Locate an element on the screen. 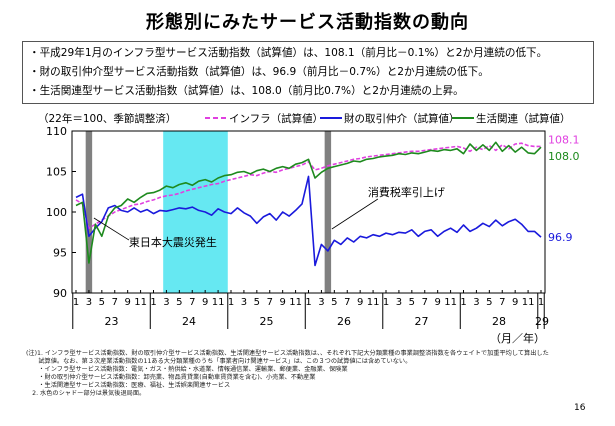 This screenshot has width=615, height=426. series-end-label: 108.0 is located at coordinates (564, 156).